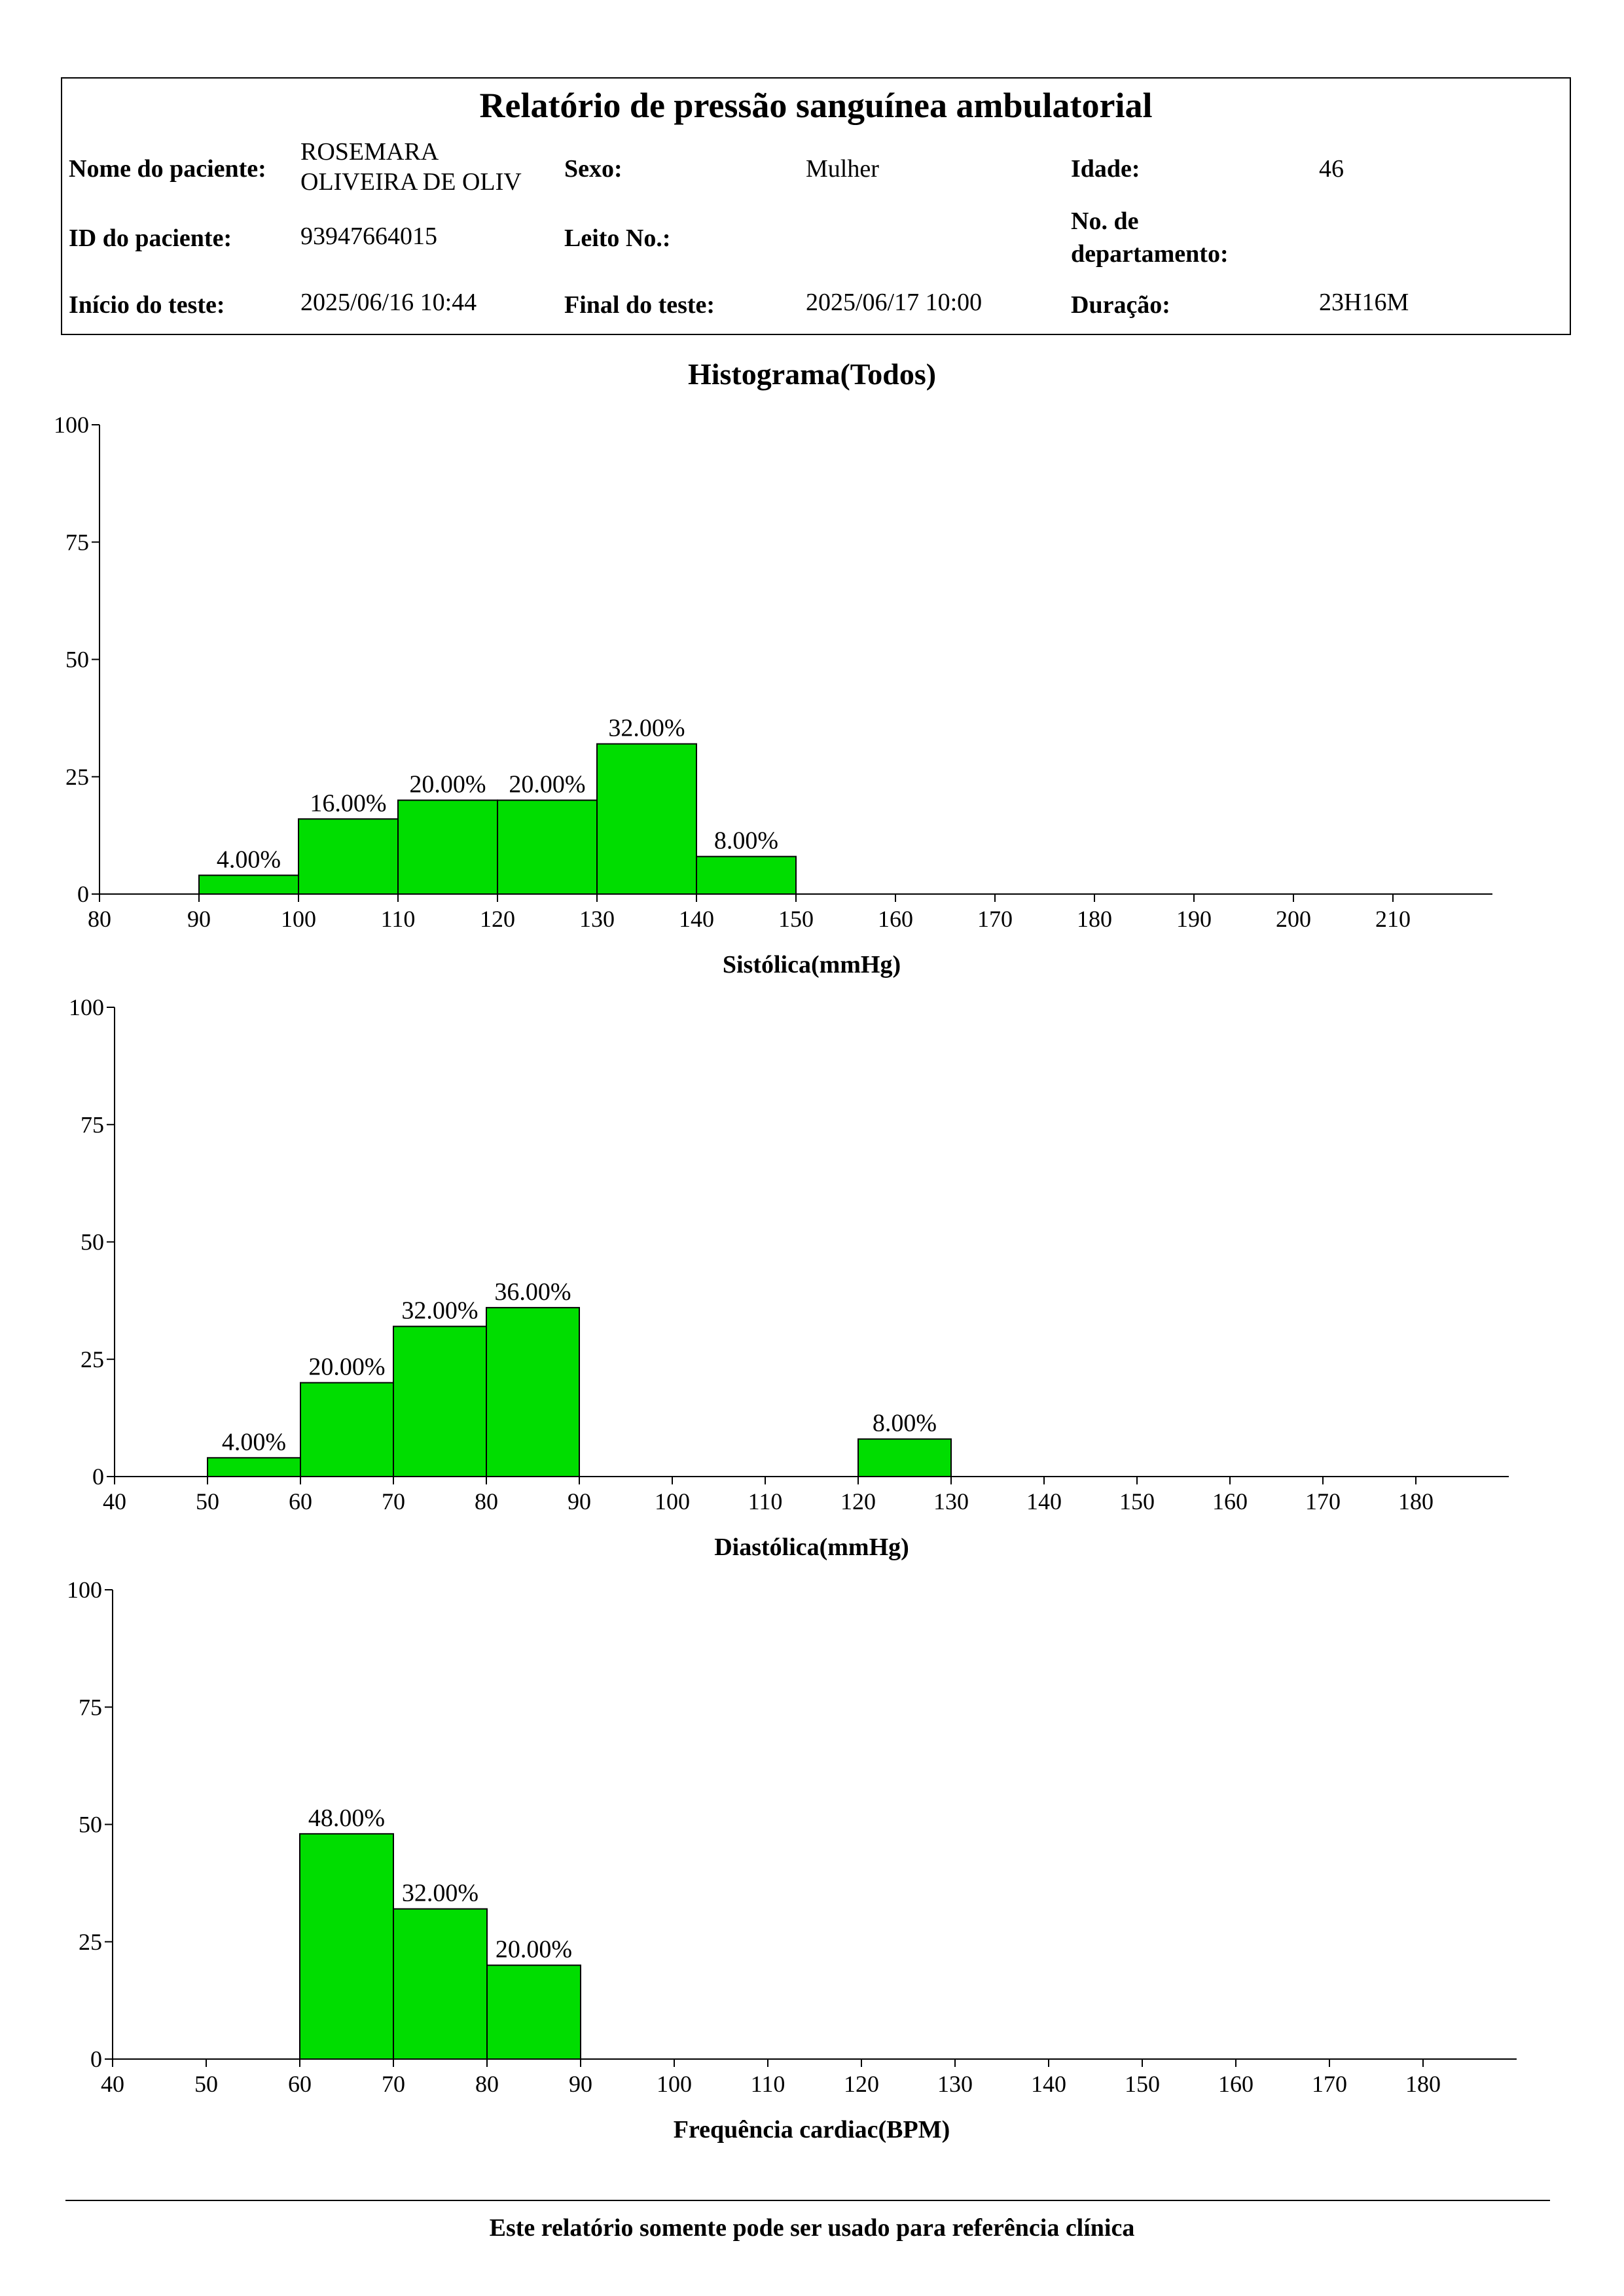 The image size is (1624, 2296). Describe the element at coordinates (1236, 2084) in the screenshot. I see `heart-rate-x-tick-label-160: 160` at that location.